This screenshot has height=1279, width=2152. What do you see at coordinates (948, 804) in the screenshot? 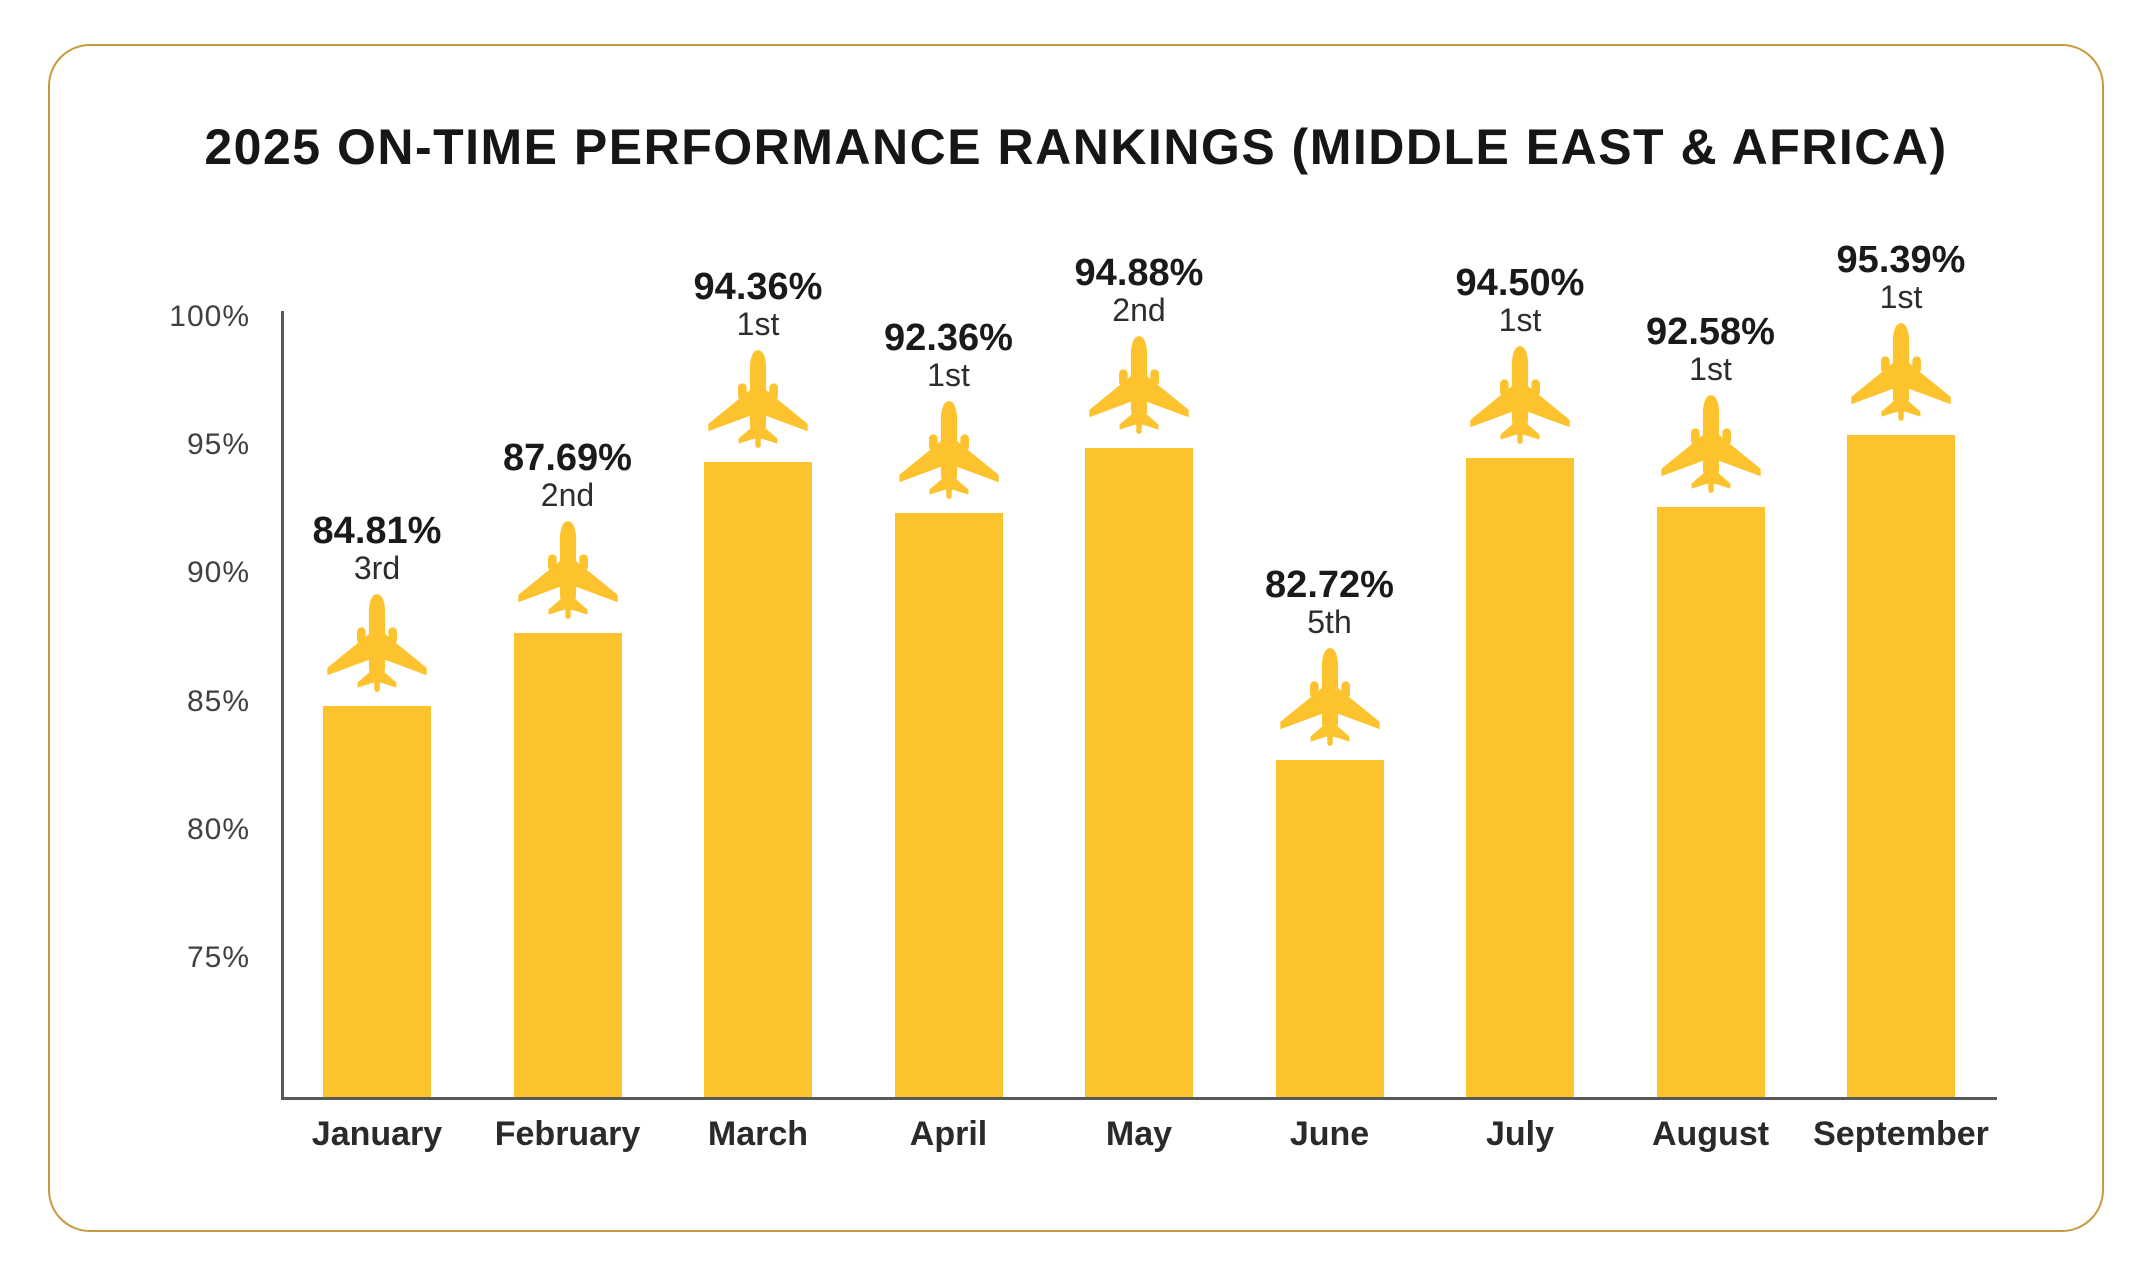
I see `bar-april` at bounding box center [948, 804].